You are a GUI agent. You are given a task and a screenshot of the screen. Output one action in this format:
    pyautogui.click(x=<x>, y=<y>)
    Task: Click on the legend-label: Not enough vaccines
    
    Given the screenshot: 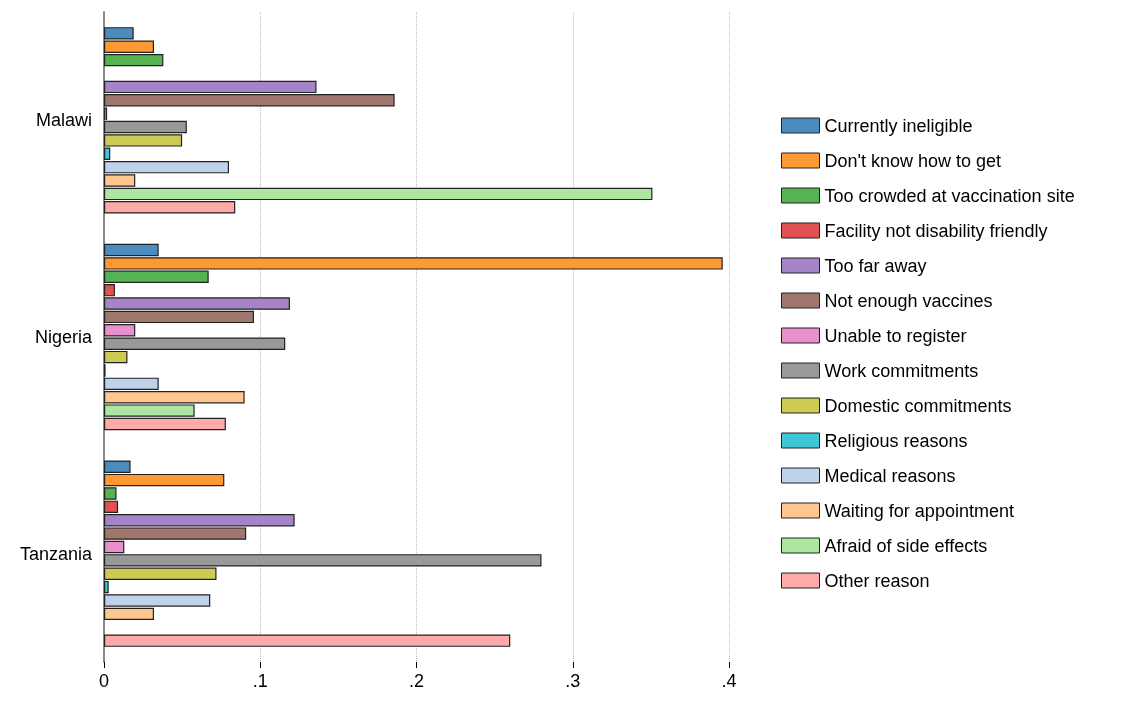 What is the action you would take?
    pyautogui.click(x=908, y=300)
    